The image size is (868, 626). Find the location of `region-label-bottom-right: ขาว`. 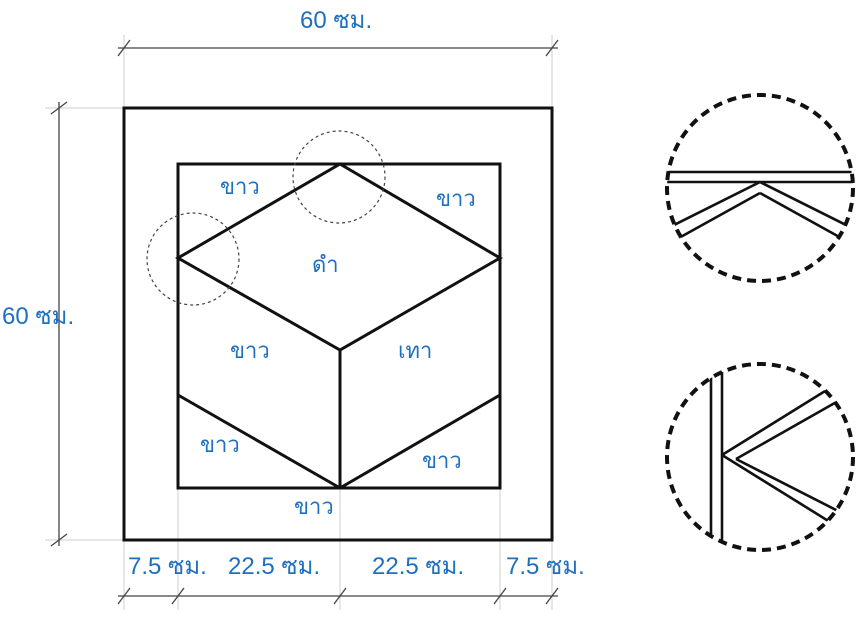

region-label-bottom-right: ขาว is located at coordinates (442, 460).